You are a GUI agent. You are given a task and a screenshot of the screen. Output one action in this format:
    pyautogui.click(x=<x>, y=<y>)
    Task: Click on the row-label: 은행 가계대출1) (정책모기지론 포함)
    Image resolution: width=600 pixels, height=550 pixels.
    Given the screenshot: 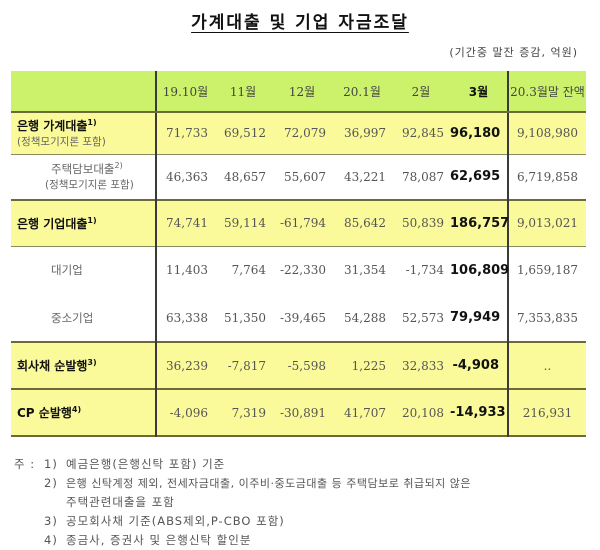 What is the action you would take?
    pyautogui.click(x=84, y=133)
    